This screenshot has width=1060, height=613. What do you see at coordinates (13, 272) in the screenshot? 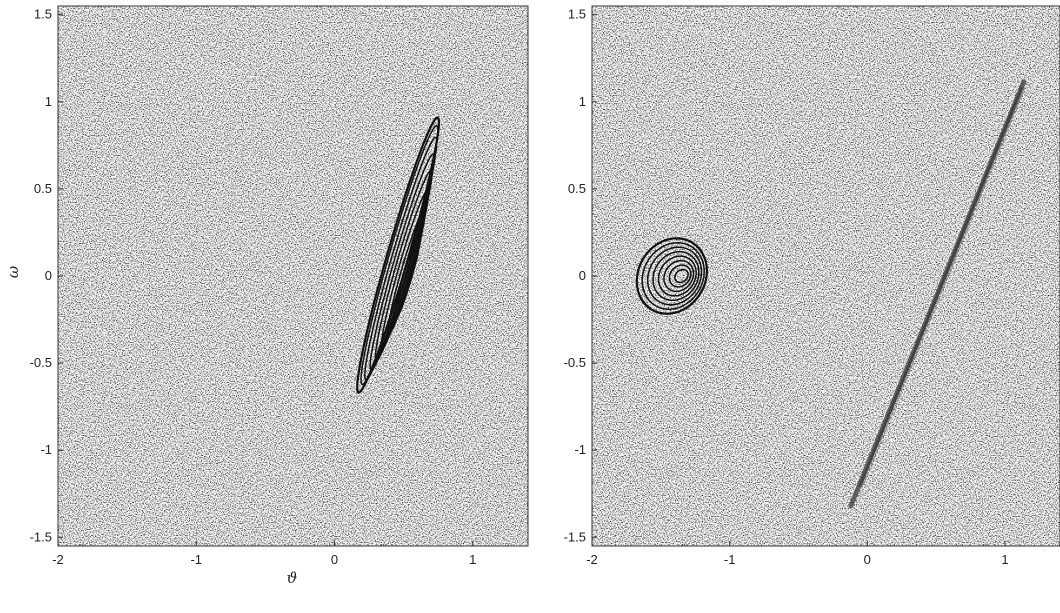
I see `left-y-axis-label: ω` at bounding box center [13, 272].